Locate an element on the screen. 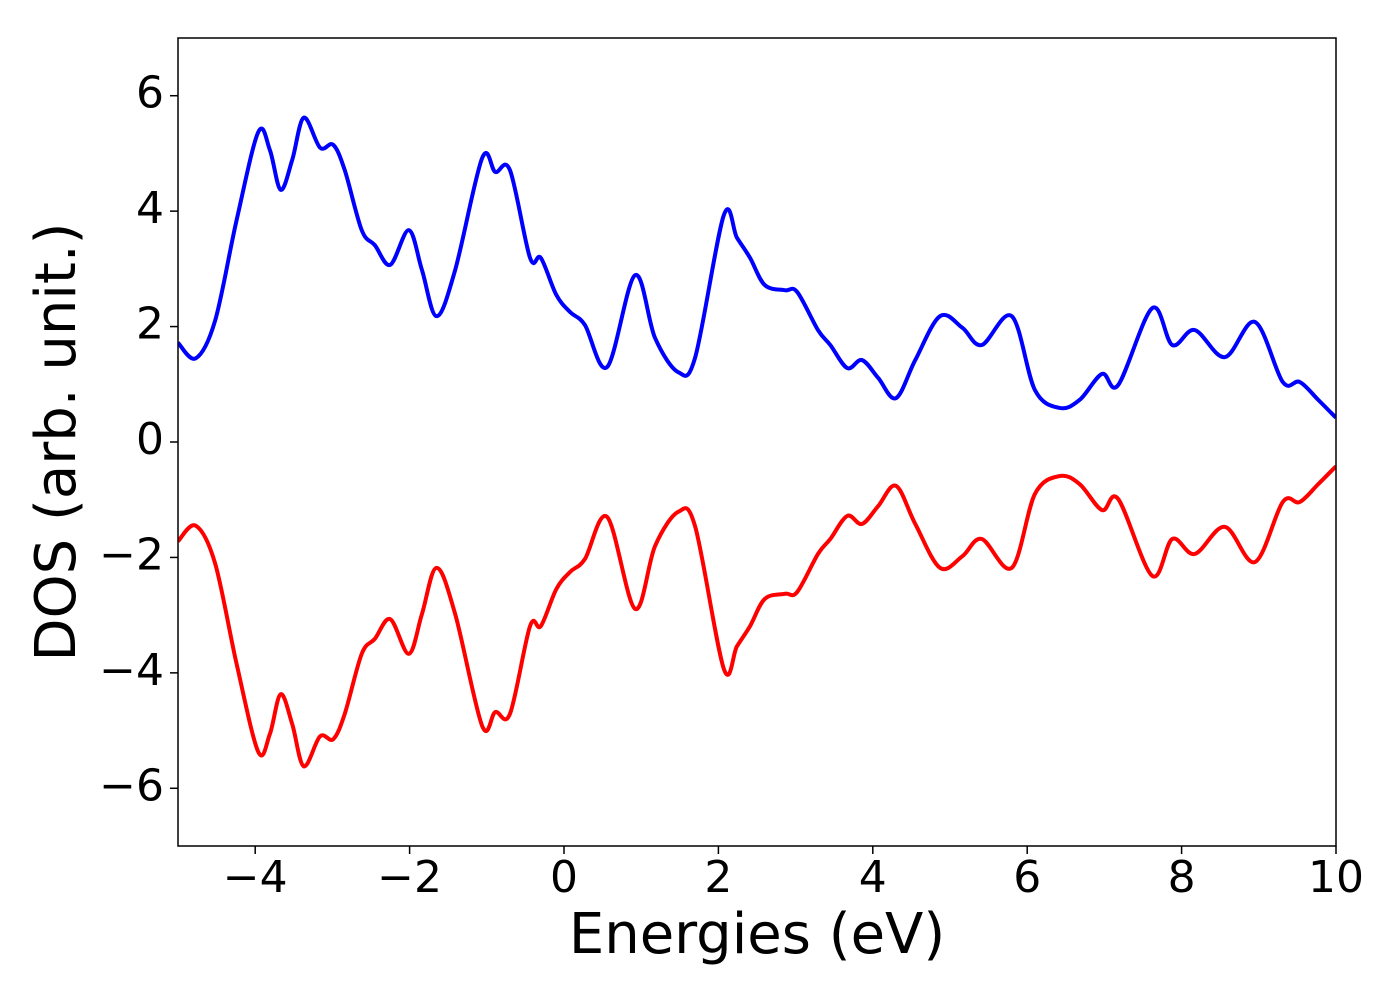  x-axis-label: Energies (eV) is located at coordinates (757, 934).